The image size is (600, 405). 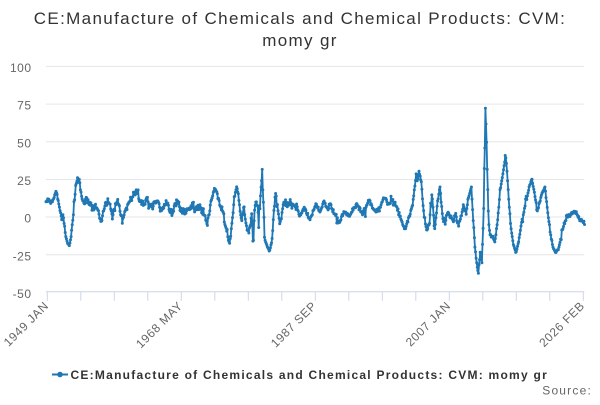 What do you see at coordinates (22, 294) in the screenshot?
I see `svg-text: -50` at bounding box center [22, 294].